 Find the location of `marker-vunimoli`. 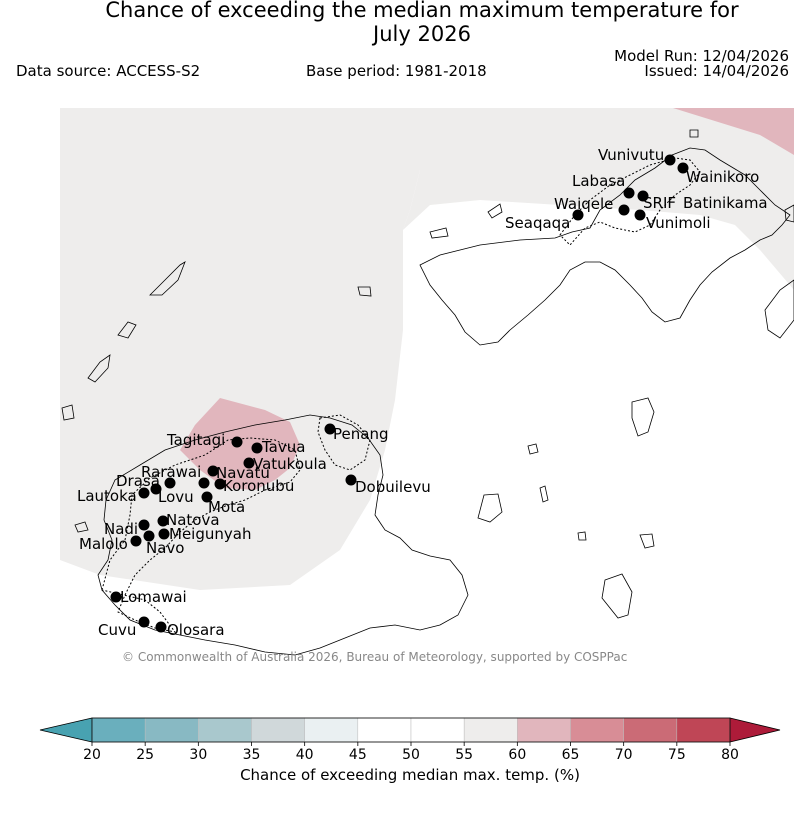

marker-vunimoli is located at coordinates (640, 215).